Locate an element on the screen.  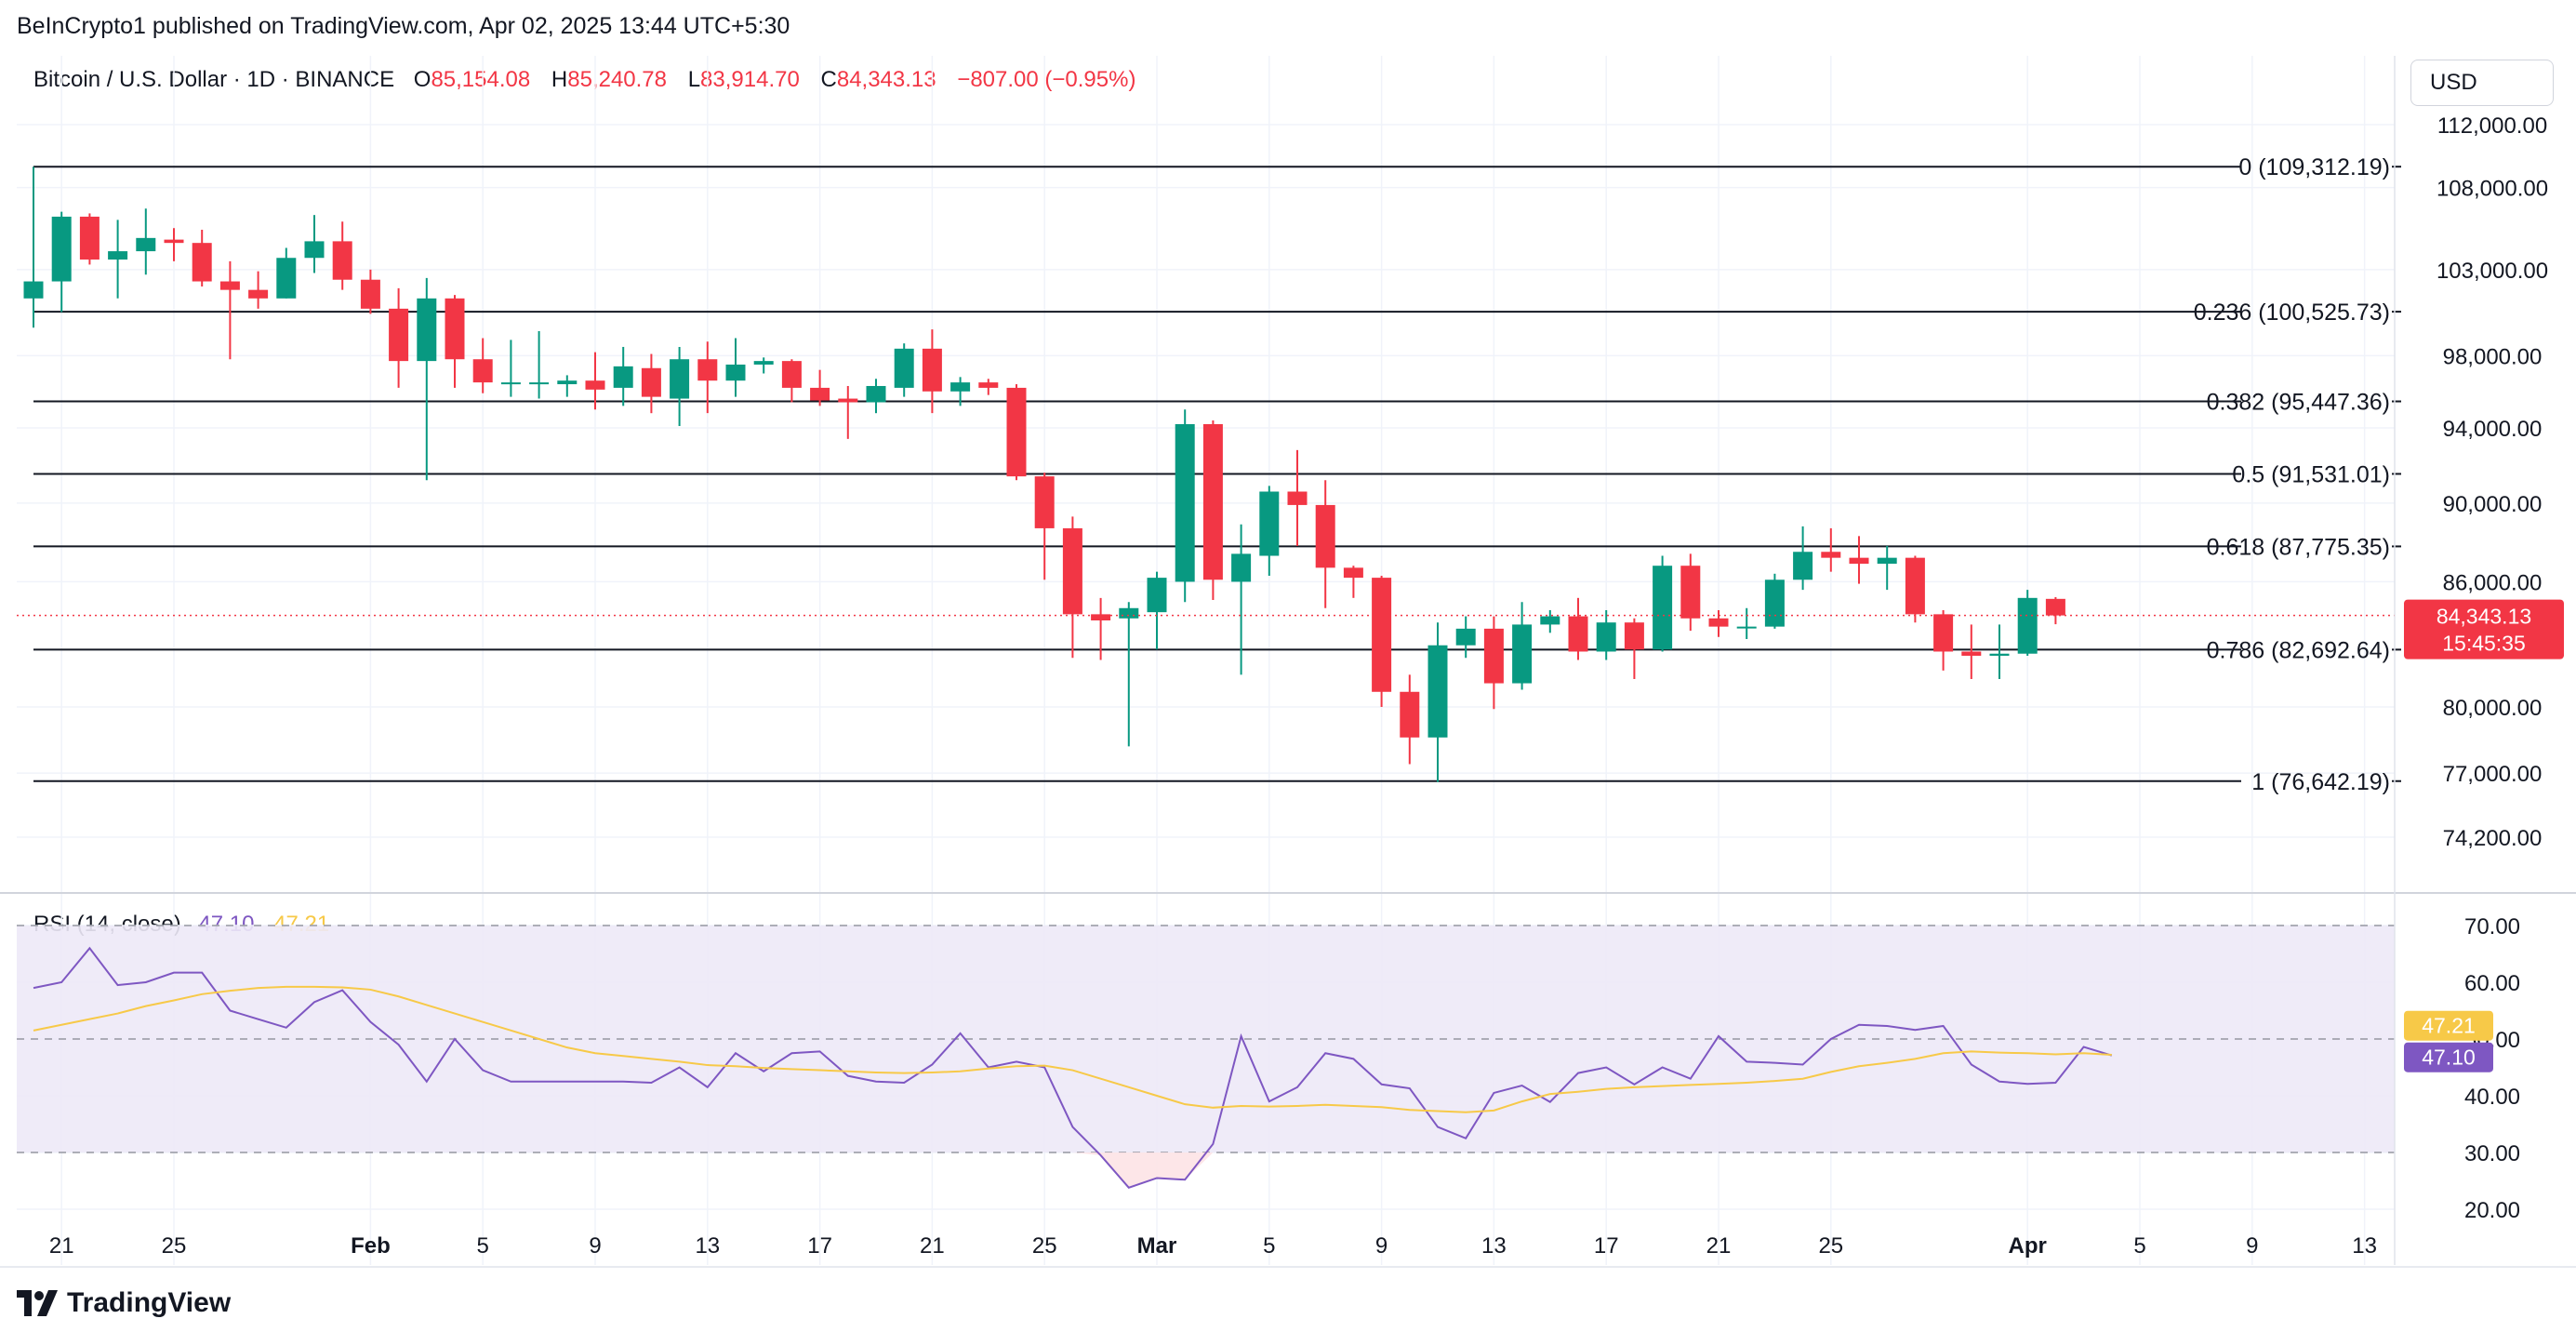
fib-level-label: 1 (76,642.19) is located at coordinates (2320, 782).